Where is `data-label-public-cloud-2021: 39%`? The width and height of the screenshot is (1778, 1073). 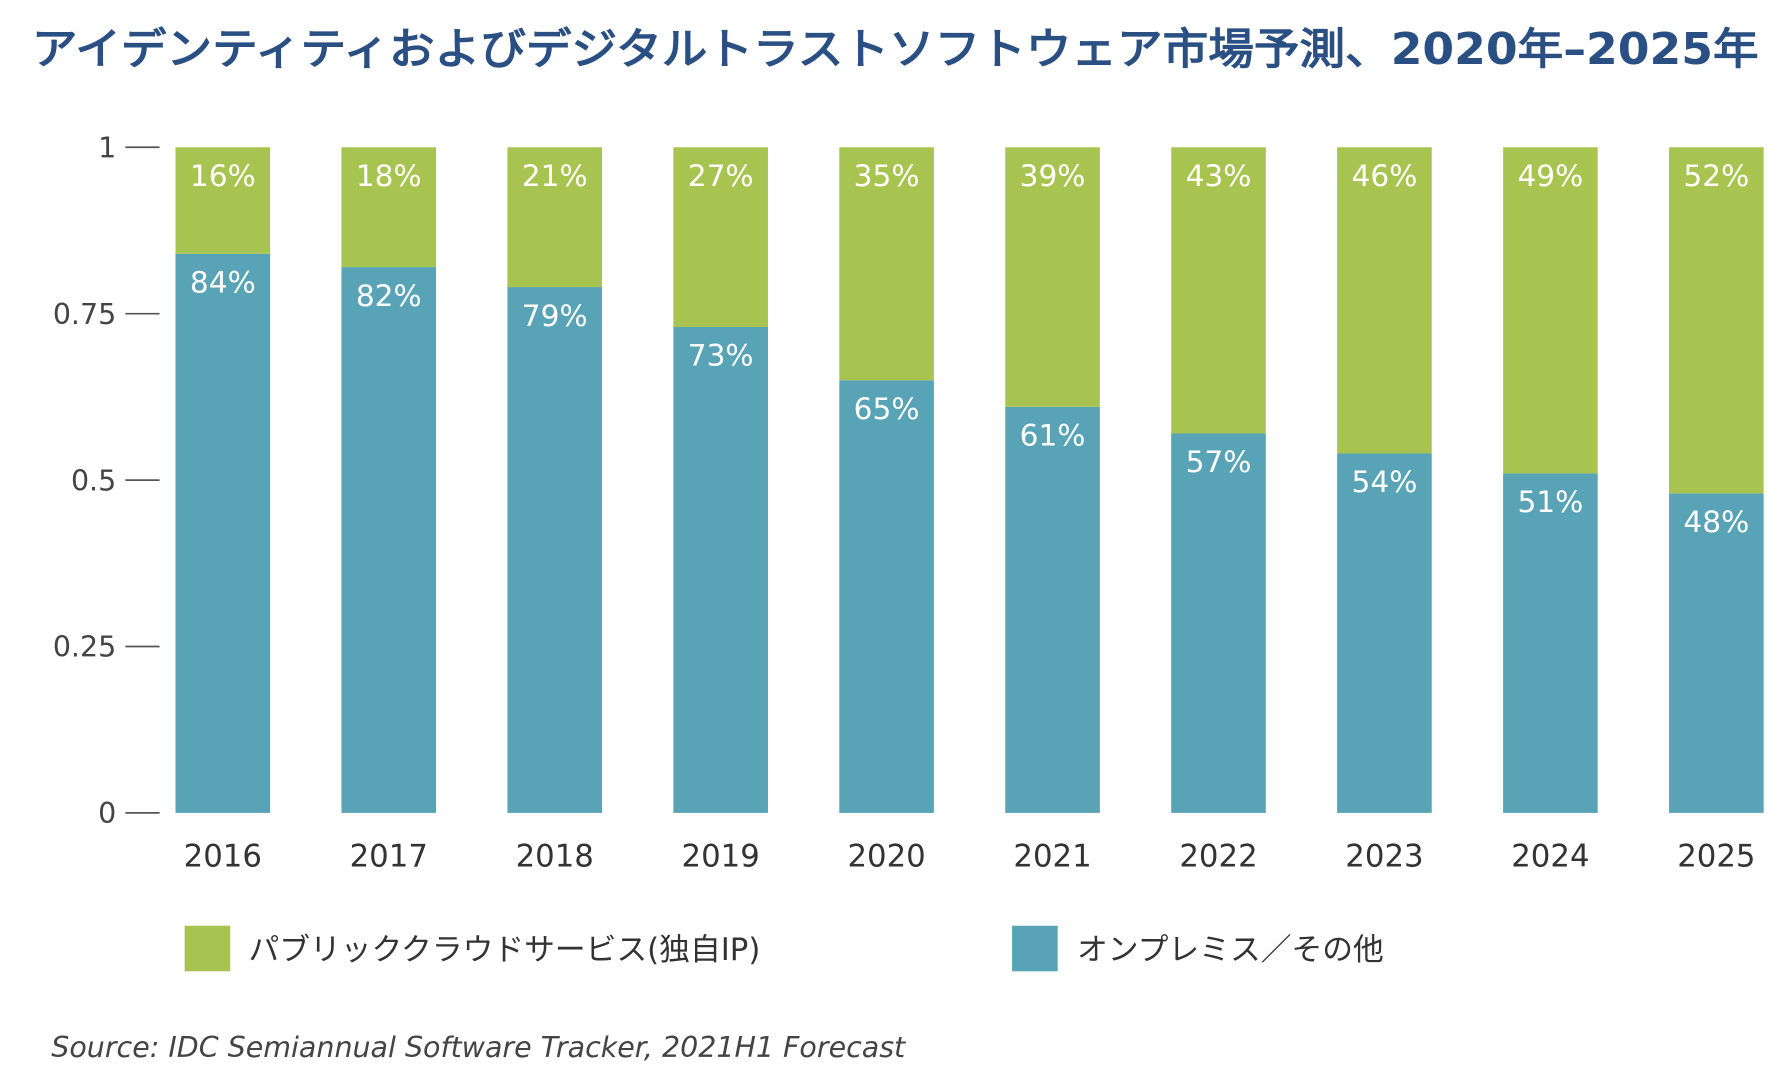 data-label-public-cloud-2021: 39% is located at coordinates (1053, 175).